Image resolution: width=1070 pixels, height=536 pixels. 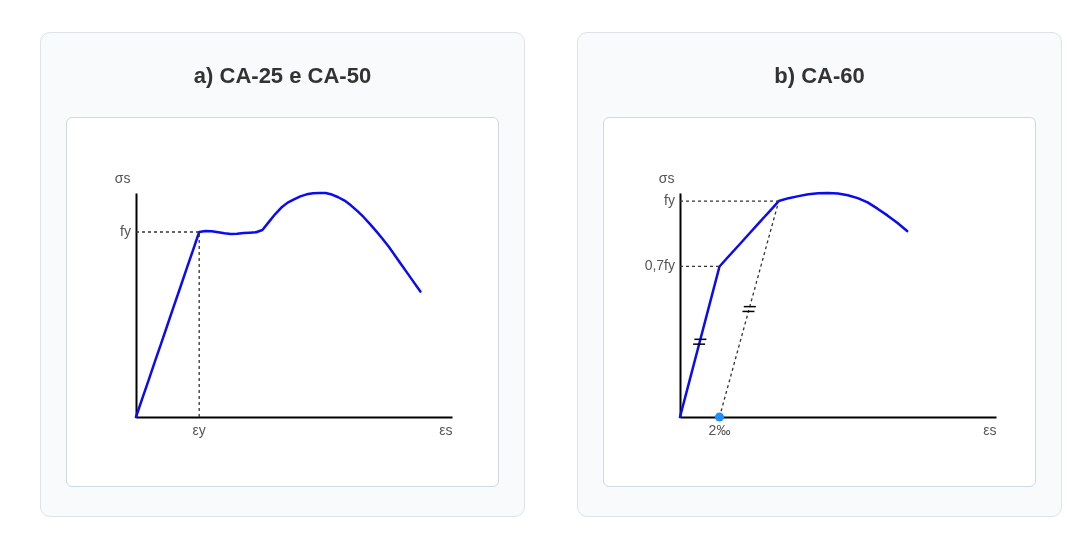 What do you see at coordinates (282, 76) in the screenshot?
I see `chart-title: a) CA-25 e CA-50` at bounding box center [282, 76].